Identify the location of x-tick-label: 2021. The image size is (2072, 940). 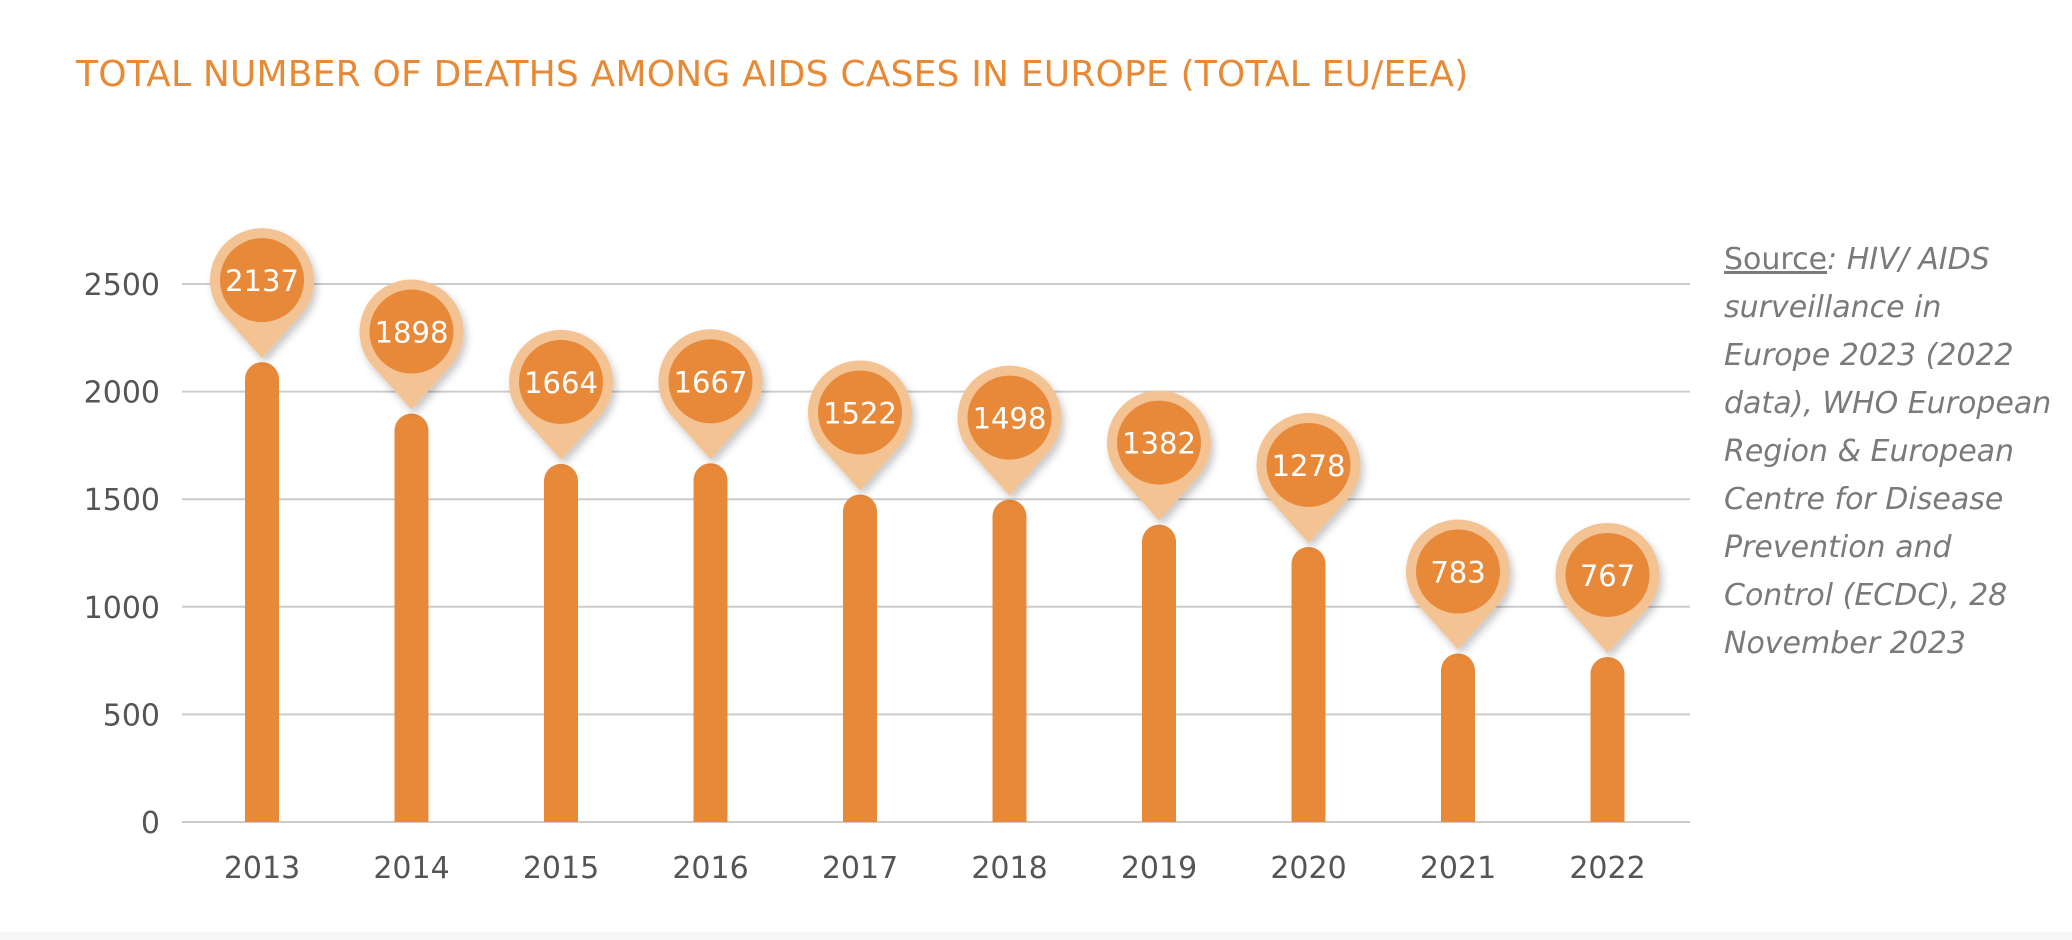
(1458, 868).